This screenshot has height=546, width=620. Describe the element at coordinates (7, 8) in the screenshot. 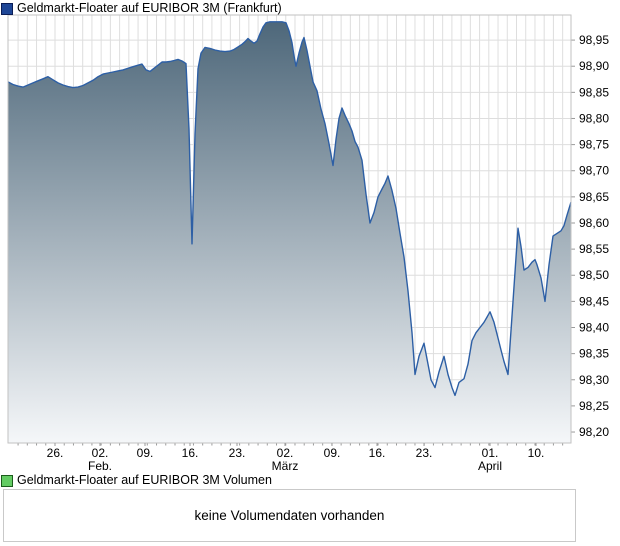

I see `price-series-swatch-icon` at that location.